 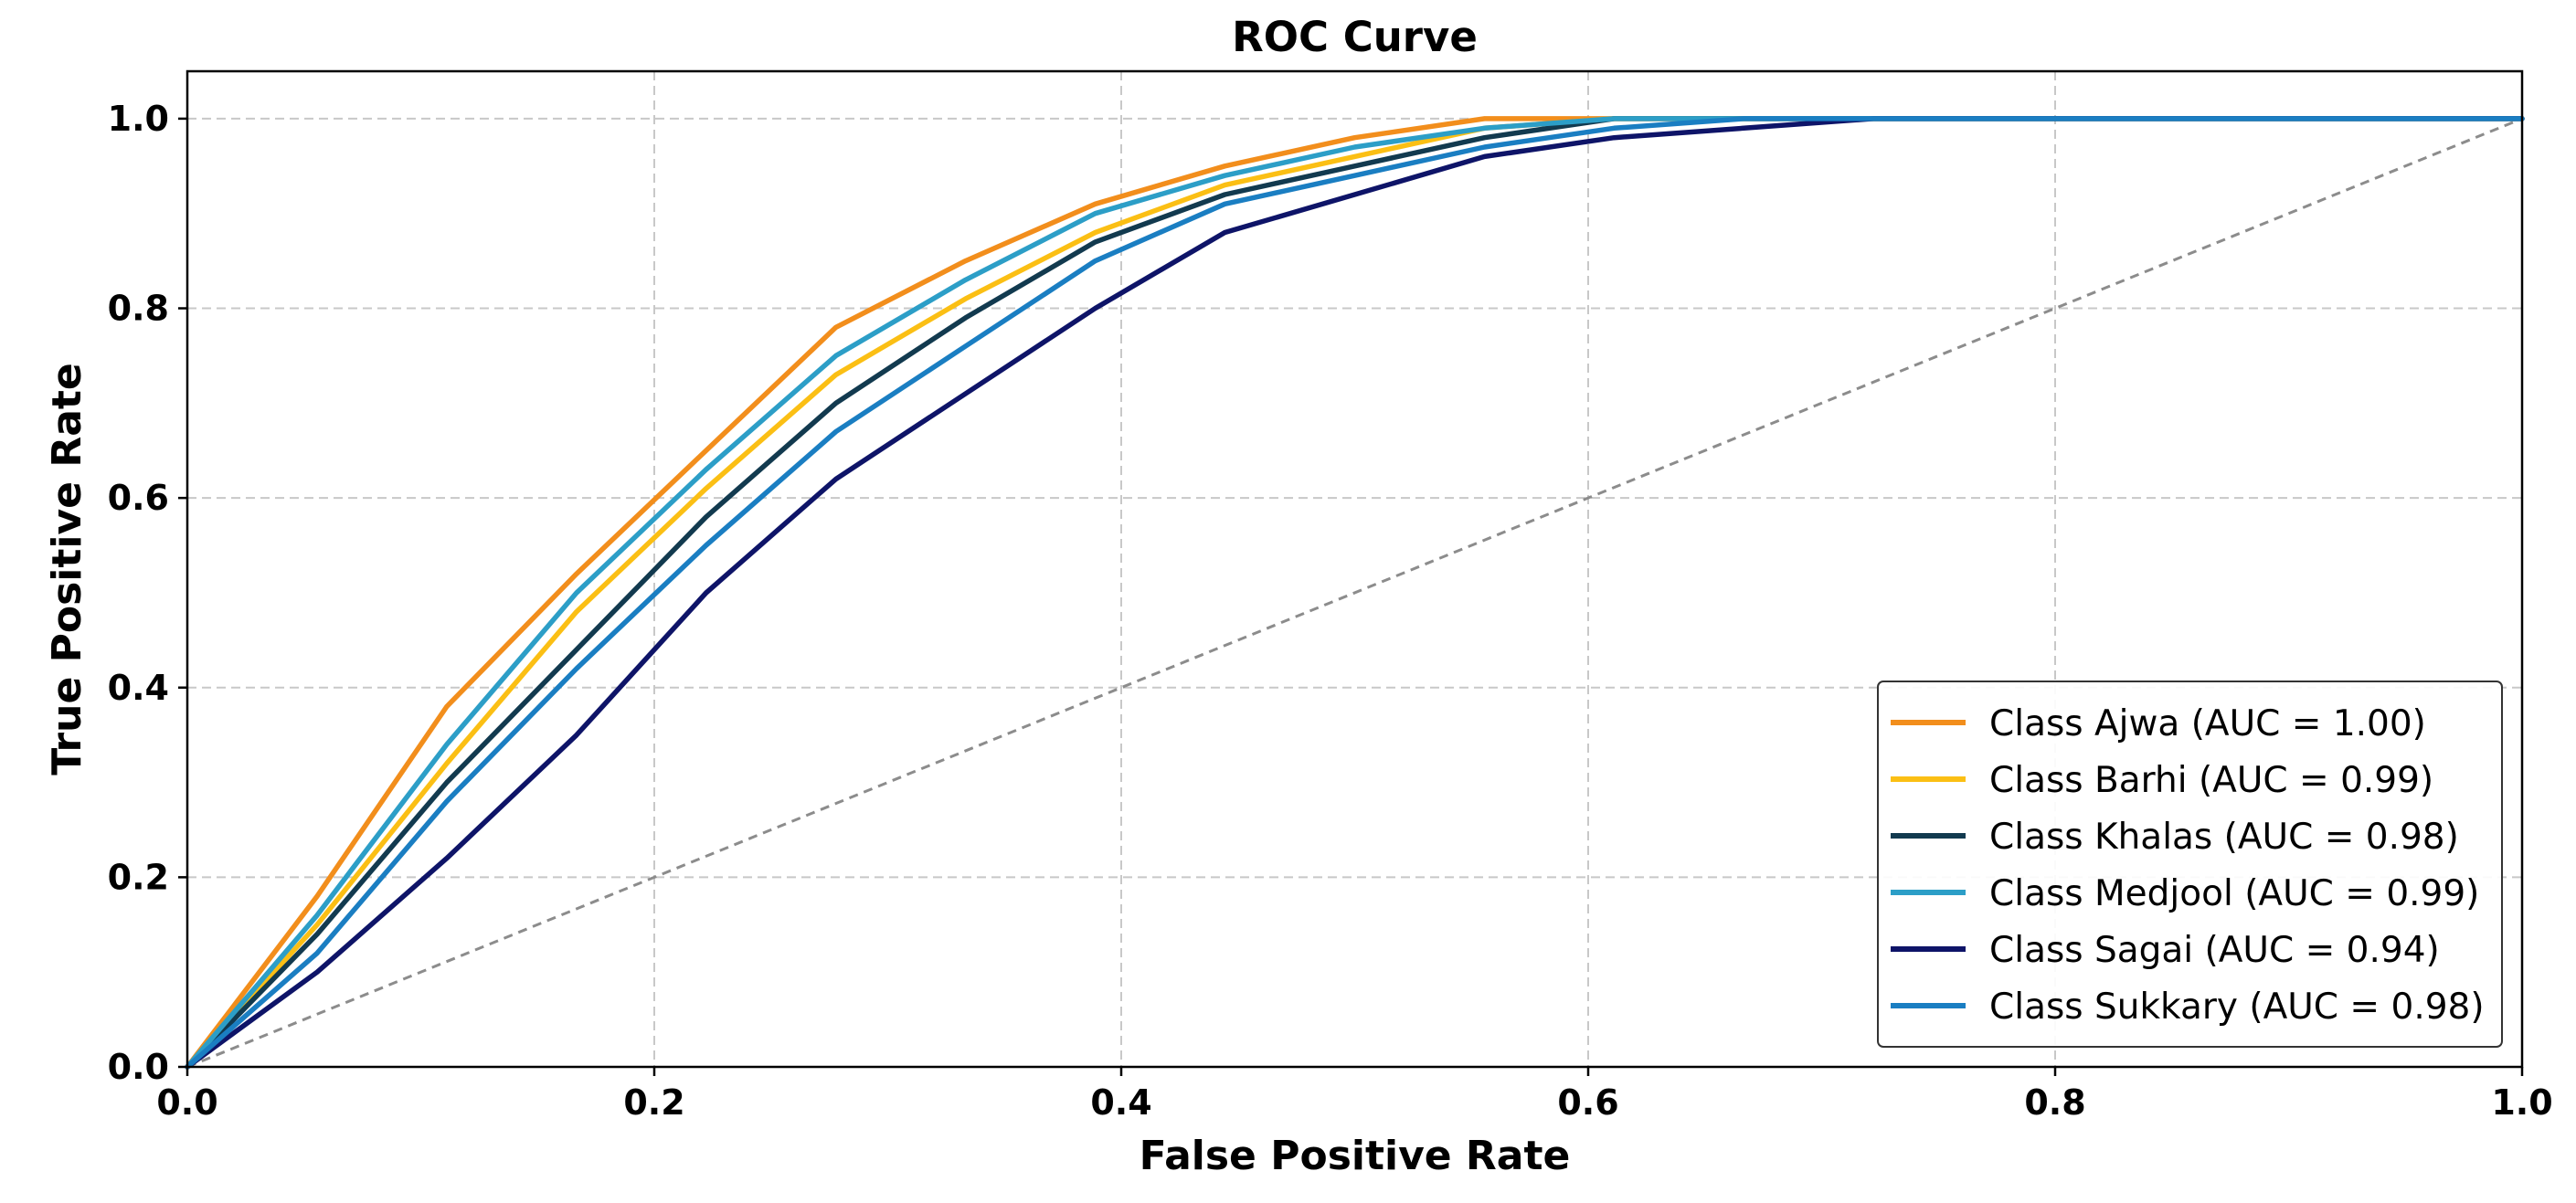 What do you see at coordinates (138, 309) in the screenshot?
I see `y-tick-label: 0.8` at bounding box center [138, 309].